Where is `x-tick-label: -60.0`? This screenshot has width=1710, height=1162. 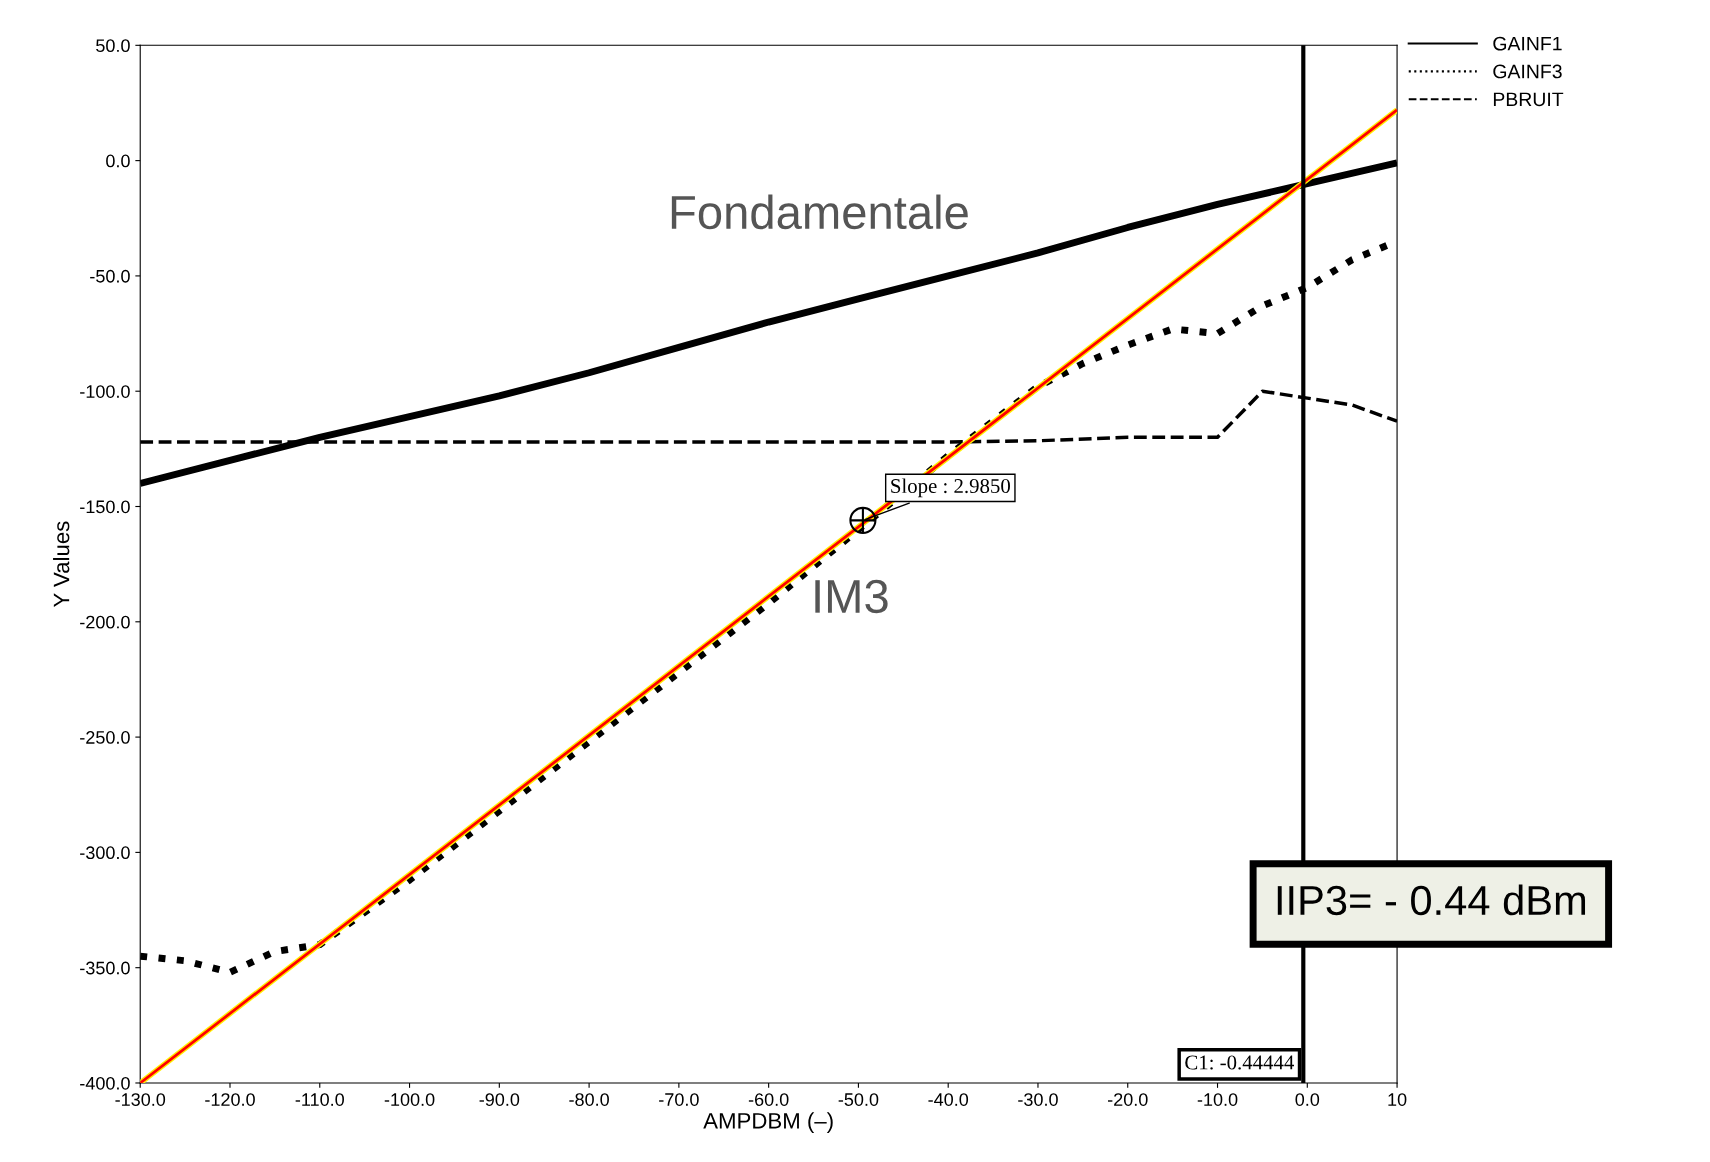
x-tick-label: -60.0 is located at coordinates (768, 1099).